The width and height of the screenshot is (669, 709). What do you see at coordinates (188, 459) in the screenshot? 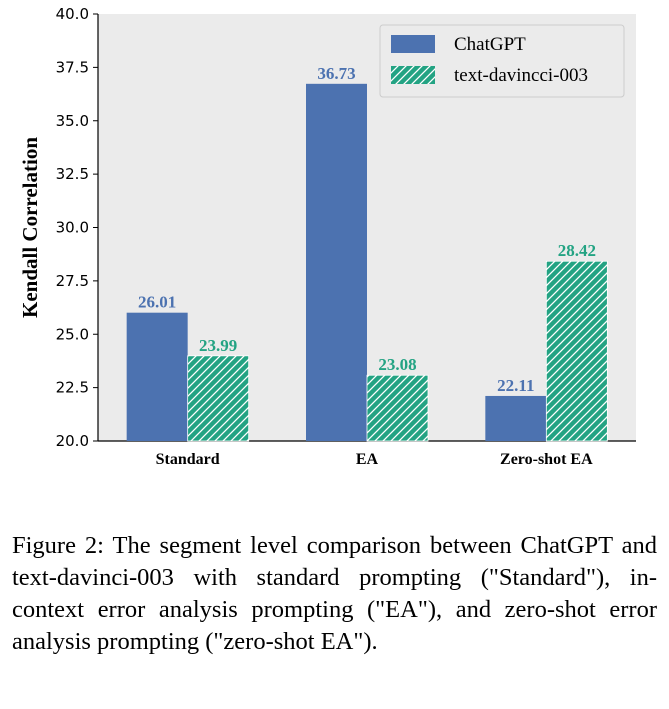
I see `x-tick-label: Standard` at bounding box center [188, 459].